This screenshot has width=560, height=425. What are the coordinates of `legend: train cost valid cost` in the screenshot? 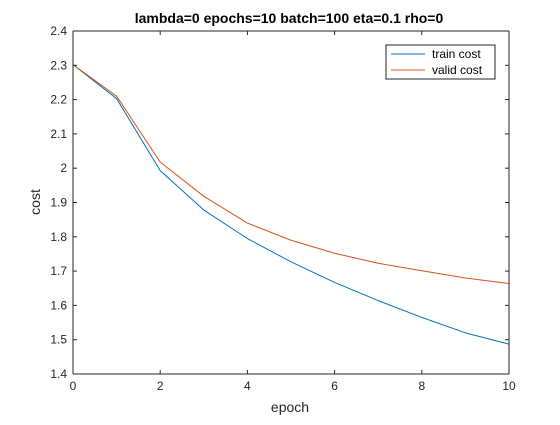 It's located at (440, 62).